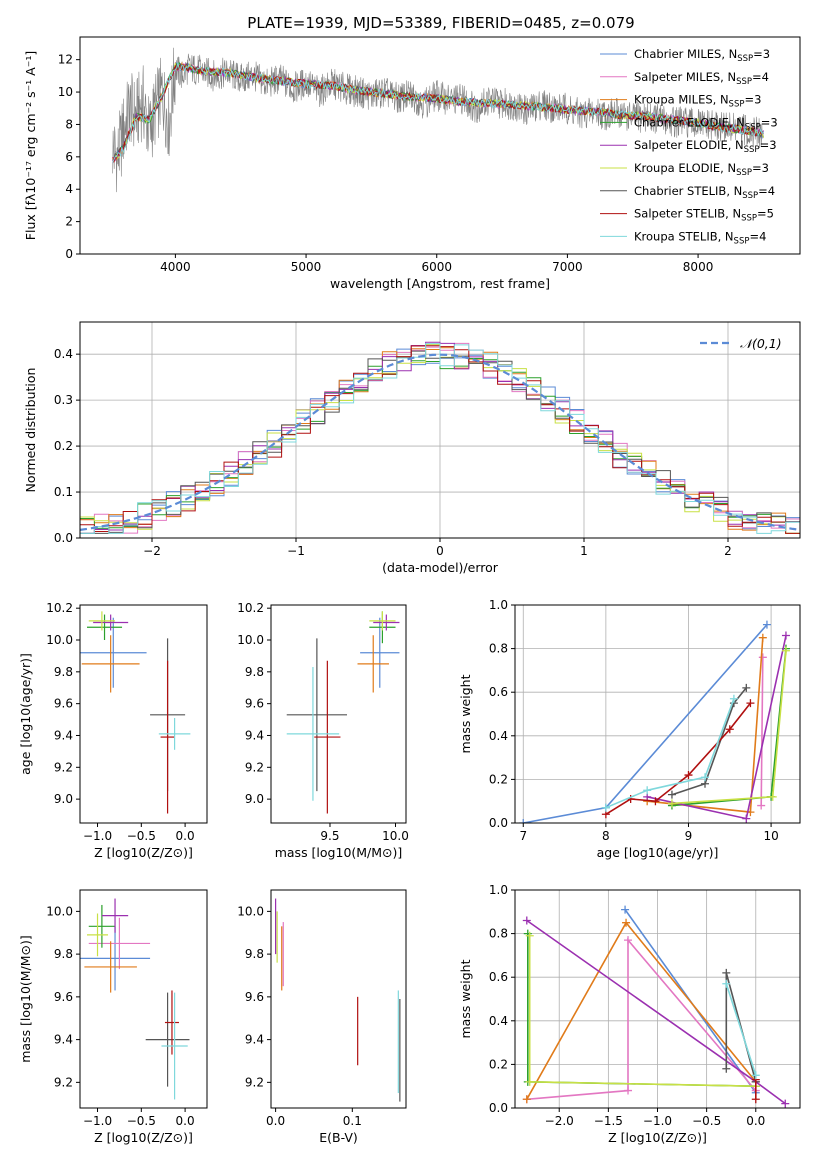 The image size is (819, 1170). What do you see at coordinates (63, 400) in the screenshot?
I see `residual-histogram-ytick-label: 0.3` at bounding box center [63, 400].